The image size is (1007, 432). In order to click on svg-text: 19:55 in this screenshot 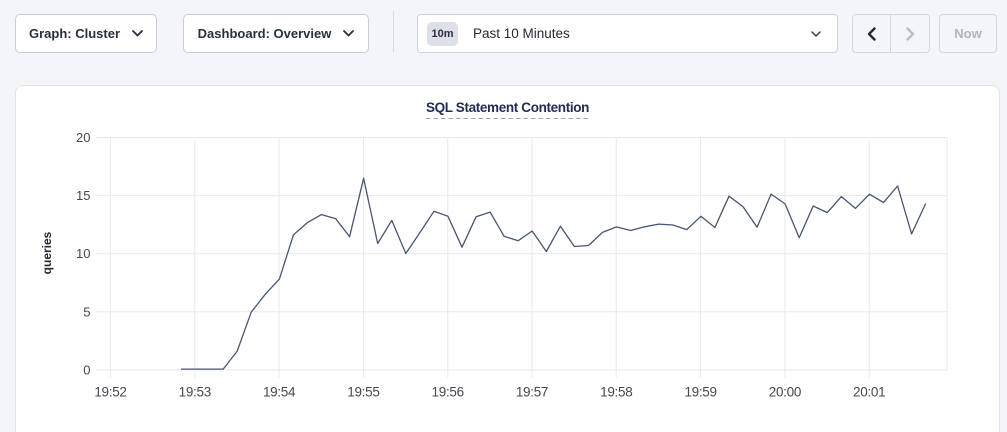, I will do `click(363, 392)`.